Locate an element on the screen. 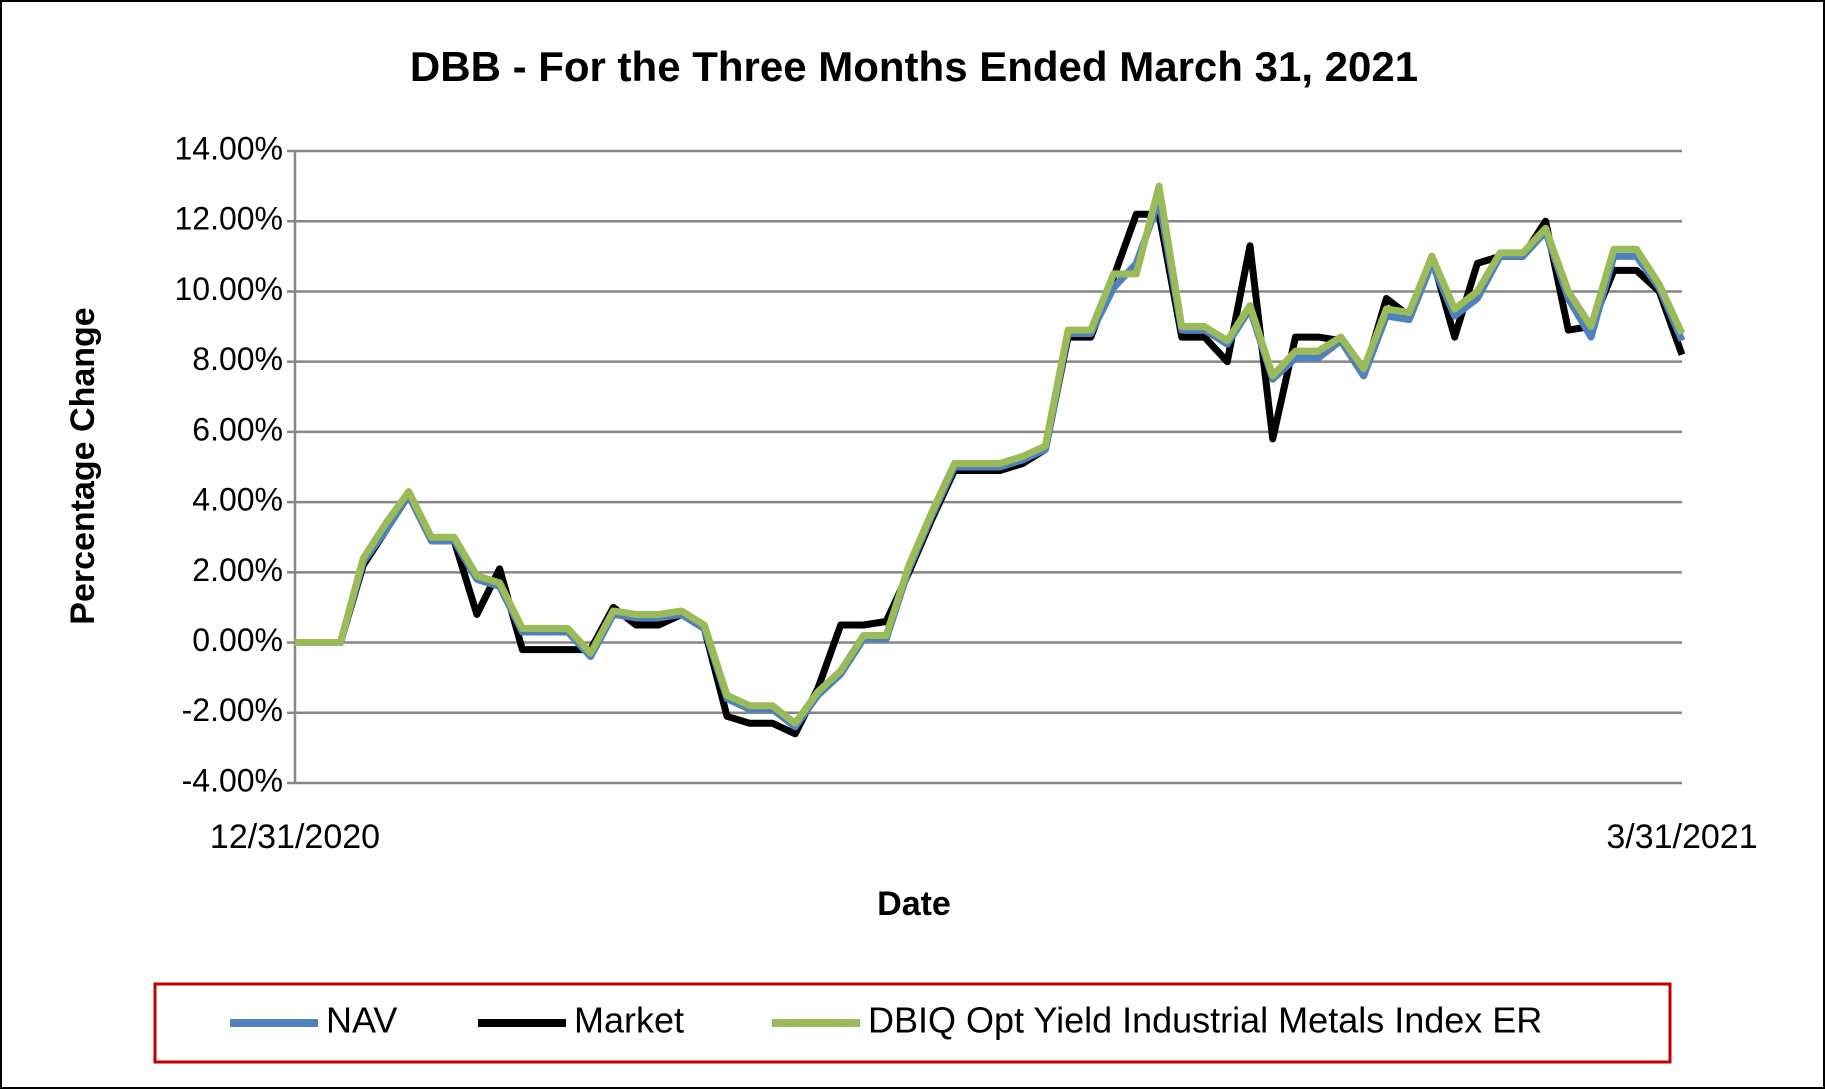 Image resolution: width=1825 pixels, height=1089 pixels. legend-label: NAV is located at coordinates (361, 1020).